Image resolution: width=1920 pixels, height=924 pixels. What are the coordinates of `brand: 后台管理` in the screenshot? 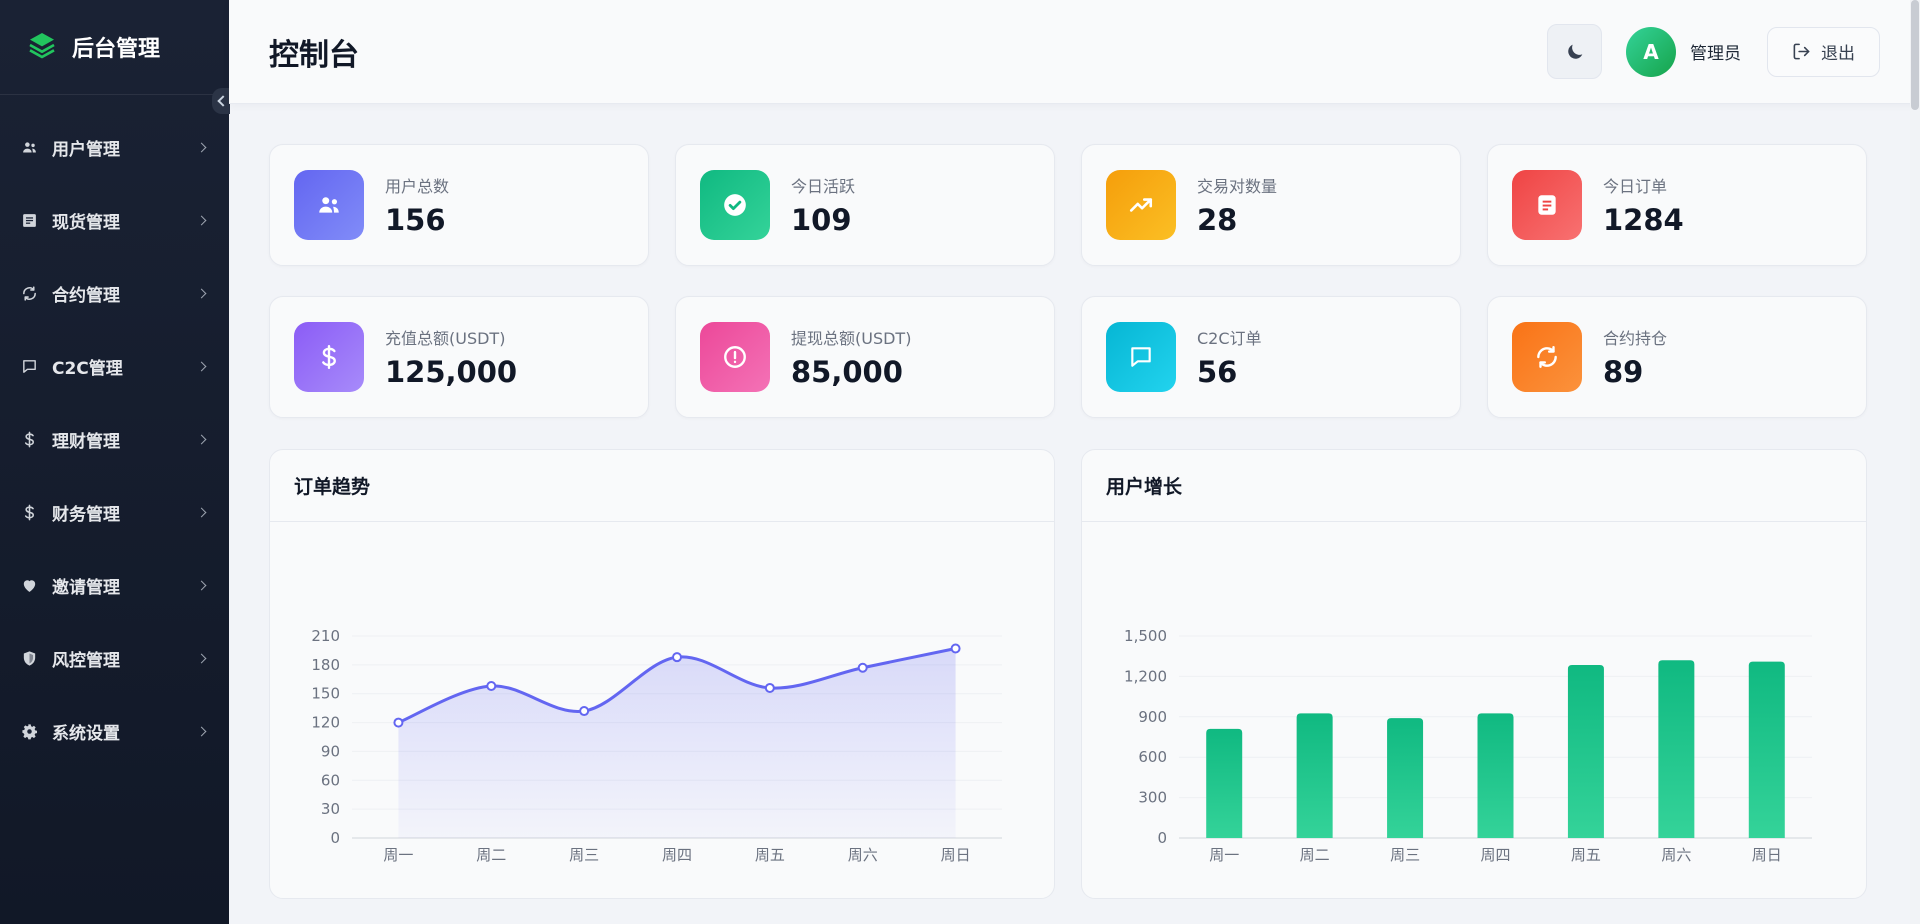 It's located at (114, 47).